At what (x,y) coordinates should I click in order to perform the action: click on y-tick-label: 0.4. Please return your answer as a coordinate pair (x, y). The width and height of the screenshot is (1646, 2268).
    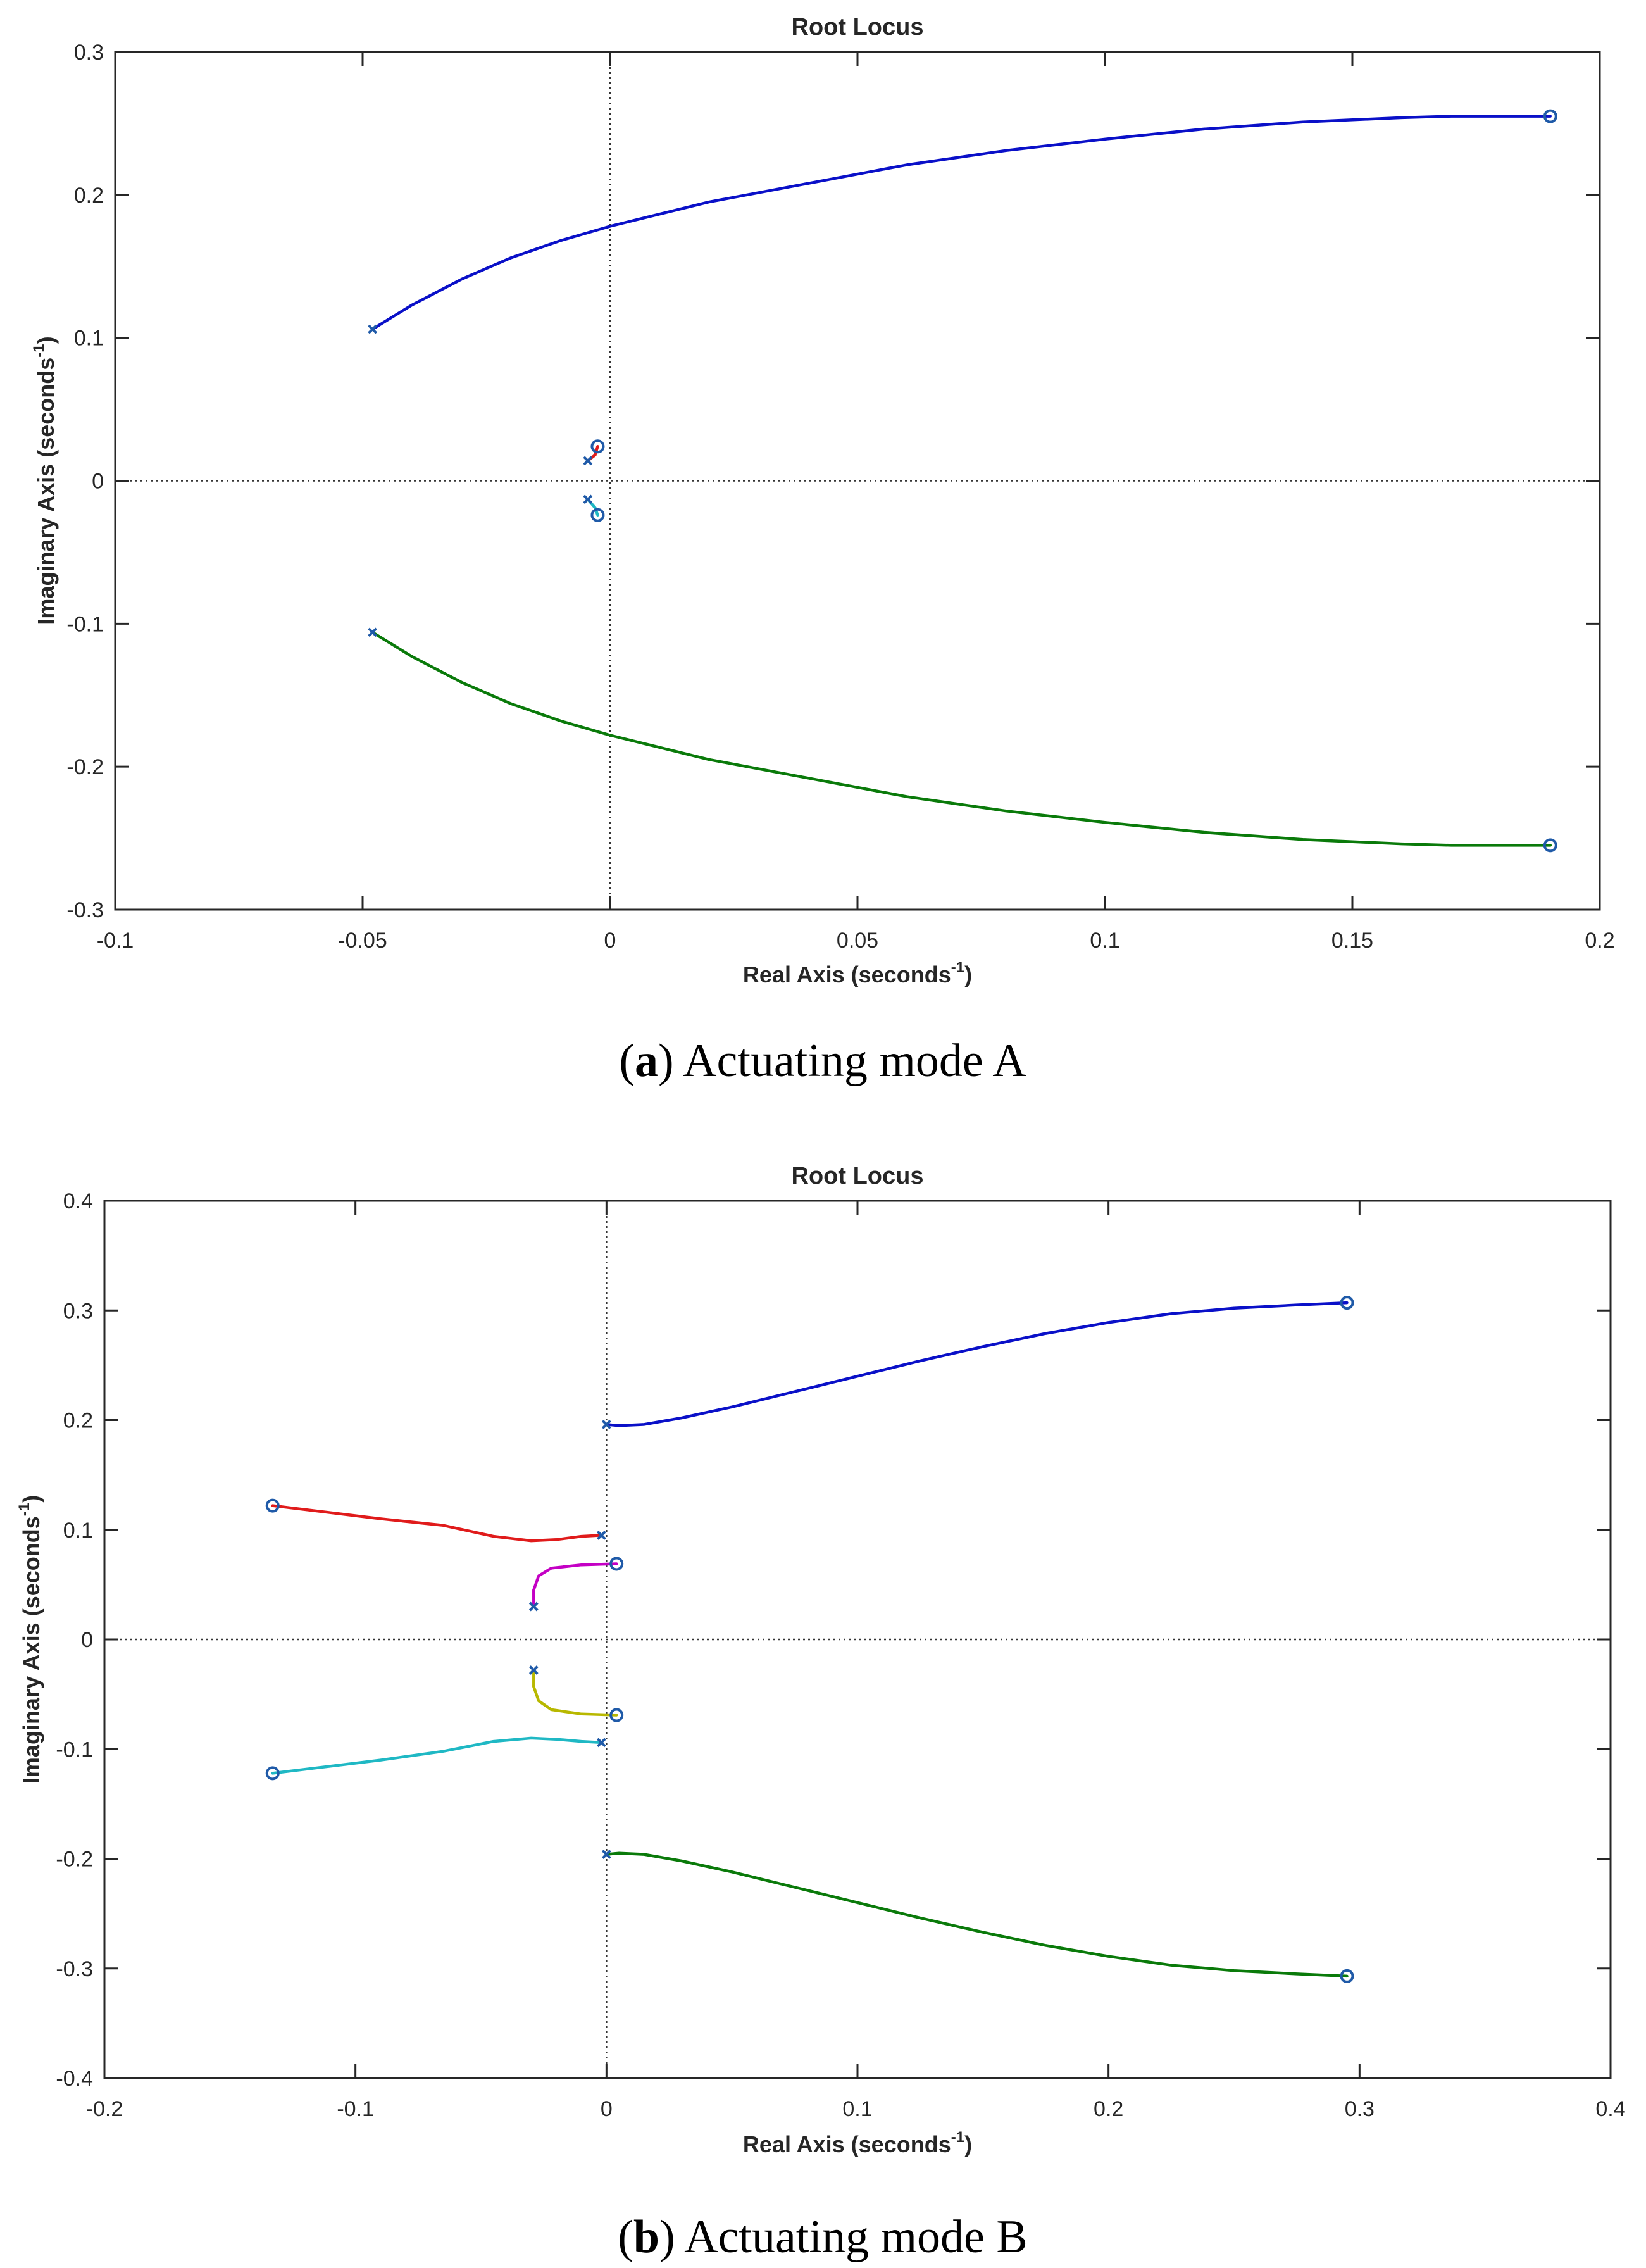
    Looking at the image, I should click on (78, 1201).